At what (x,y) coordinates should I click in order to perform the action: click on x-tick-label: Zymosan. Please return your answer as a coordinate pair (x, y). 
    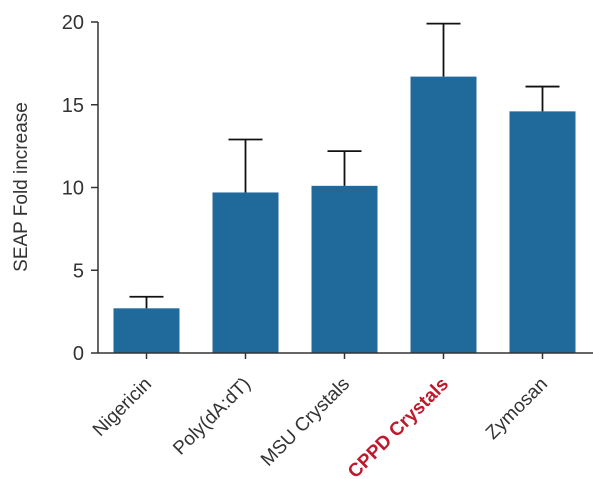
    Looking at the image, I should click on (517, 409).